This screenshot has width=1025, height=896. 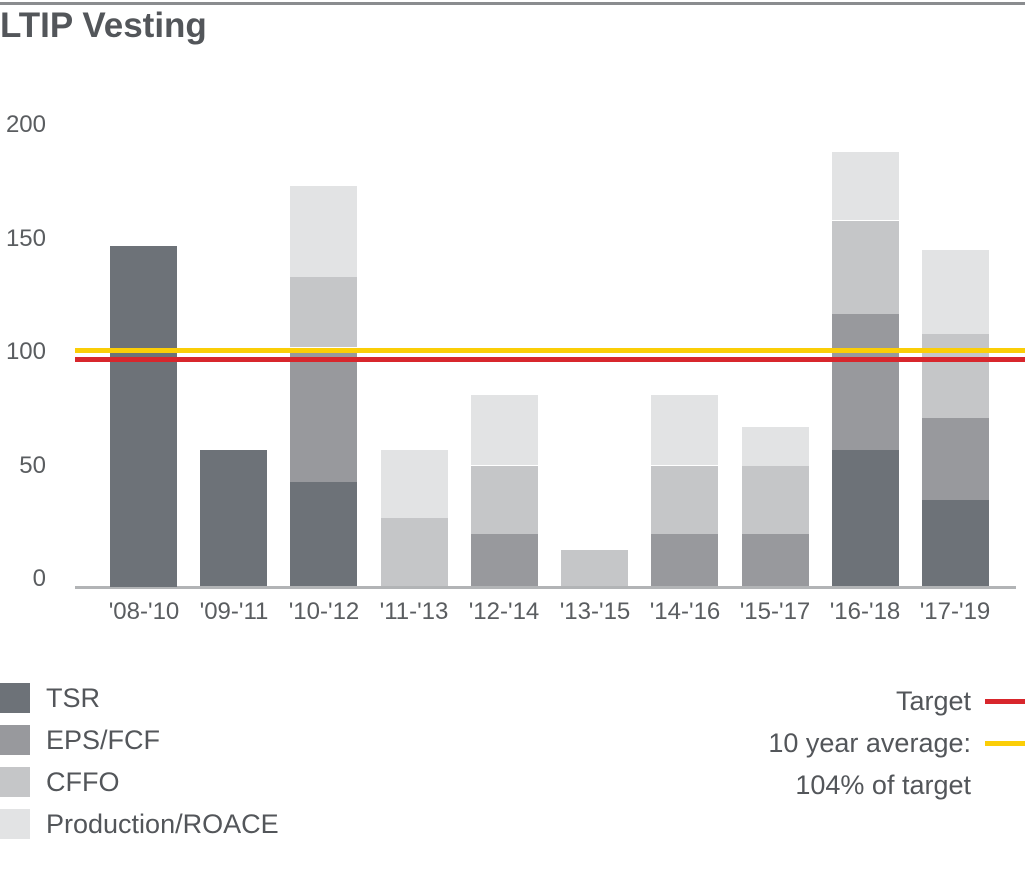 I want to click on x-axis-tick-label: '12-'14, so click(x=504, y=611).